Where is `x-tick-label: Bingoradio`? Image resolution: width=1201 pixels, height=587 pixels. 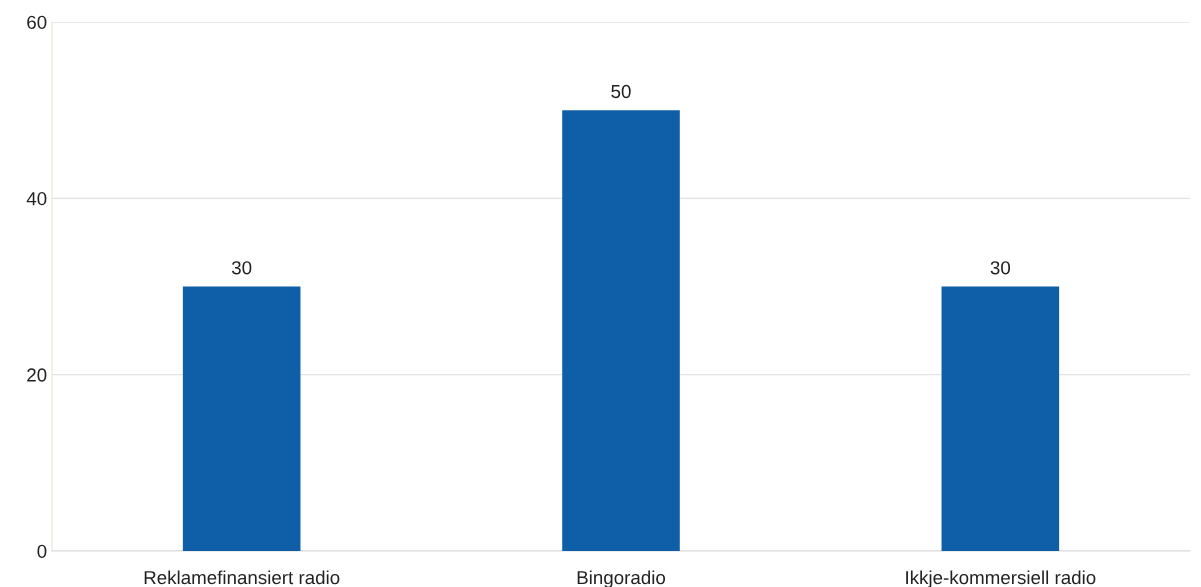
x-tick-label: Bingoradio is located at coordinates (621, 578).